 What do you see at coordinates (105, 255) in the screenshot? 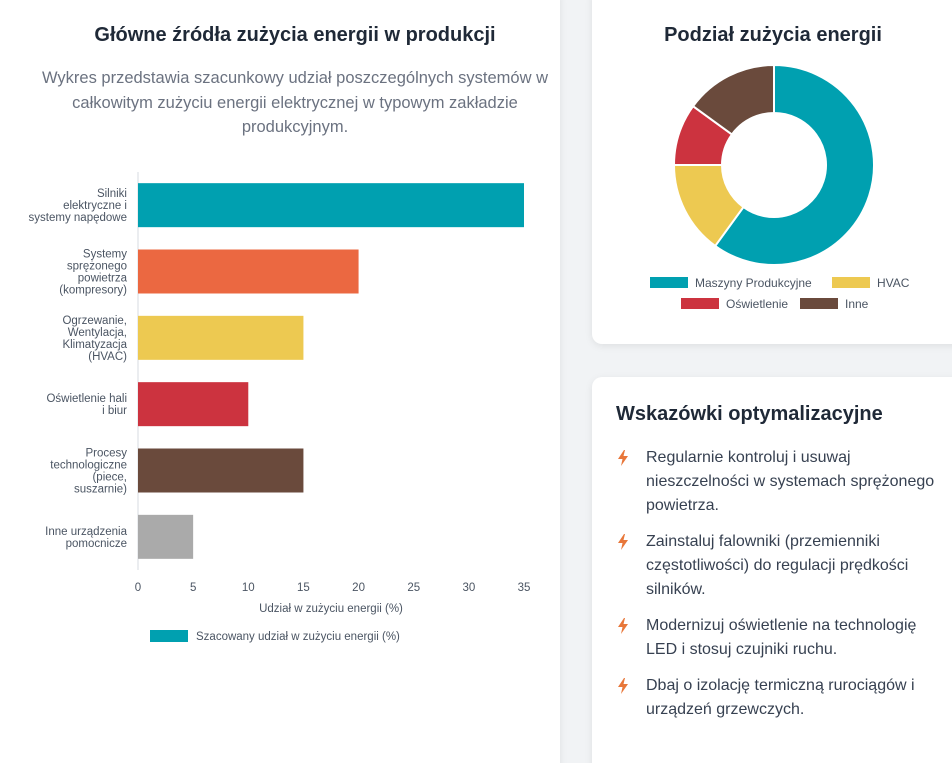
I see `y-tick-label: Systemy` at bounding box center [105, 255].